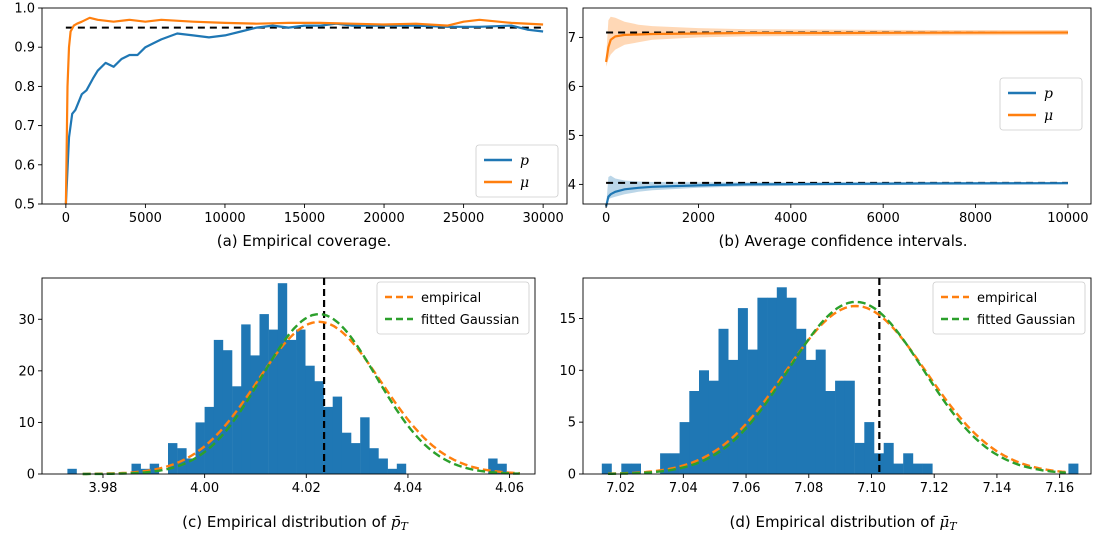 The height and width of the screenshot is (535, 1099). I want to click on legend-c, so click(453, 308).